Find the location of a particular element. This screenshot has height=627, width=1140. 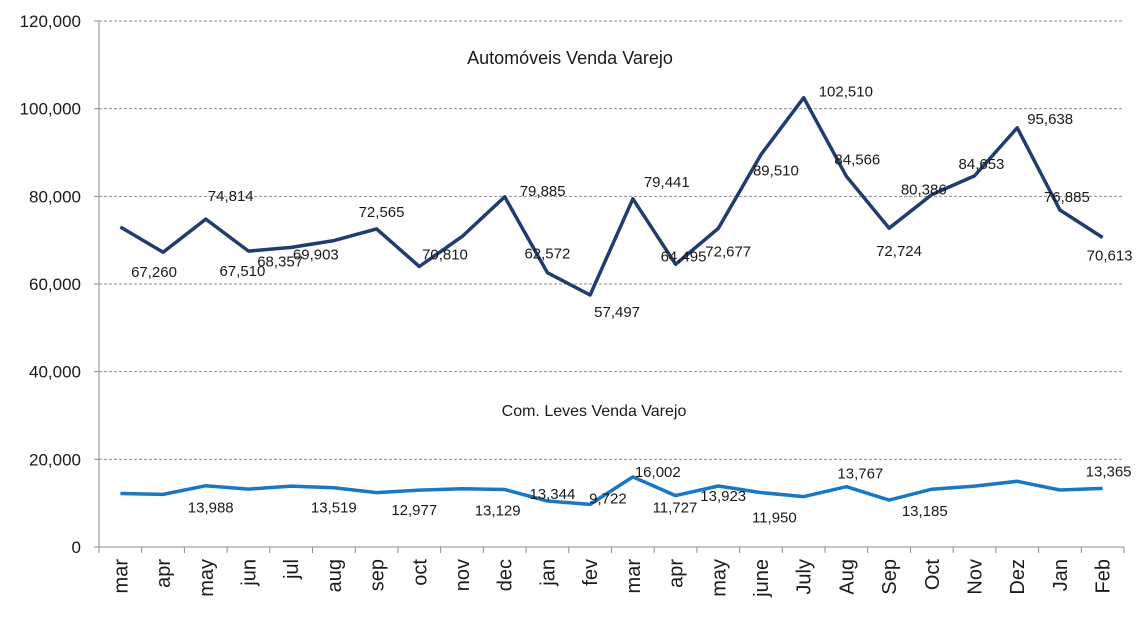

x-tick-label: fev is located at coordinates (591, 572).